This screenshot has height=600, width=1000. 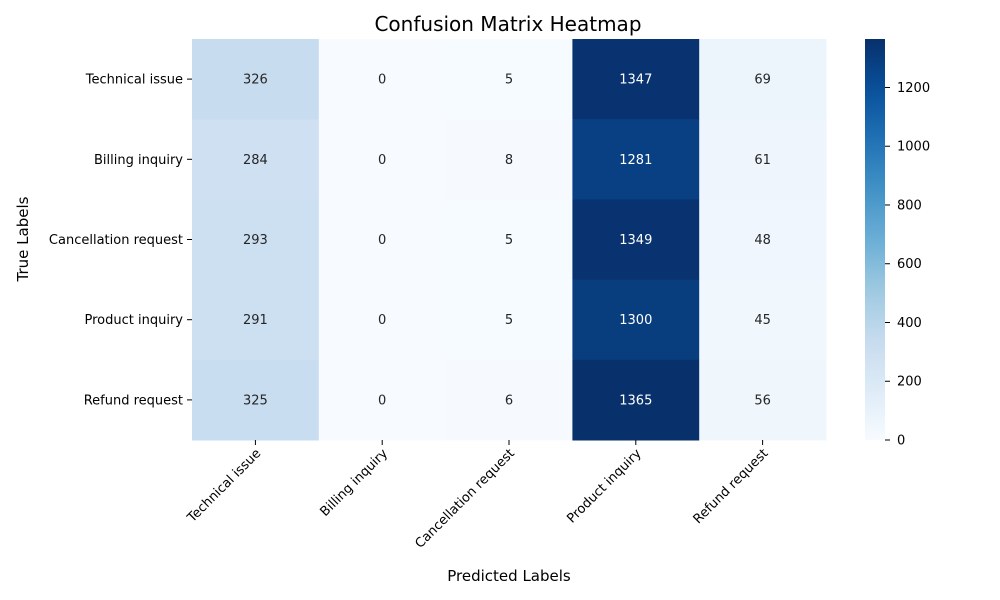 I want to click on x-tick-label: Technical issue, so click(x=224, y=486).